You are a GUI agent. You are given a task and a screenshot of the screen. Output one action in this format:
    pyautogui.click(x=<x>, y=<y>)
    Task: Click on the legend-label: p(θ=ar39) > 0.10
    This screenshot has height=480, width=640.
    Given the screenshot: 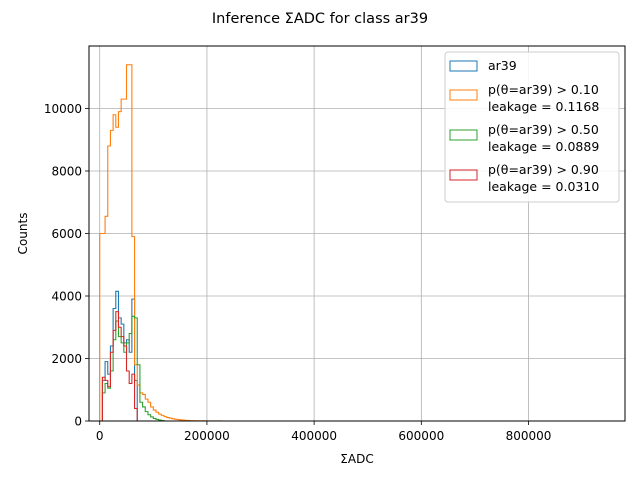 What is the action you would take?
    pyautogui.click(x=543, y=89)
    